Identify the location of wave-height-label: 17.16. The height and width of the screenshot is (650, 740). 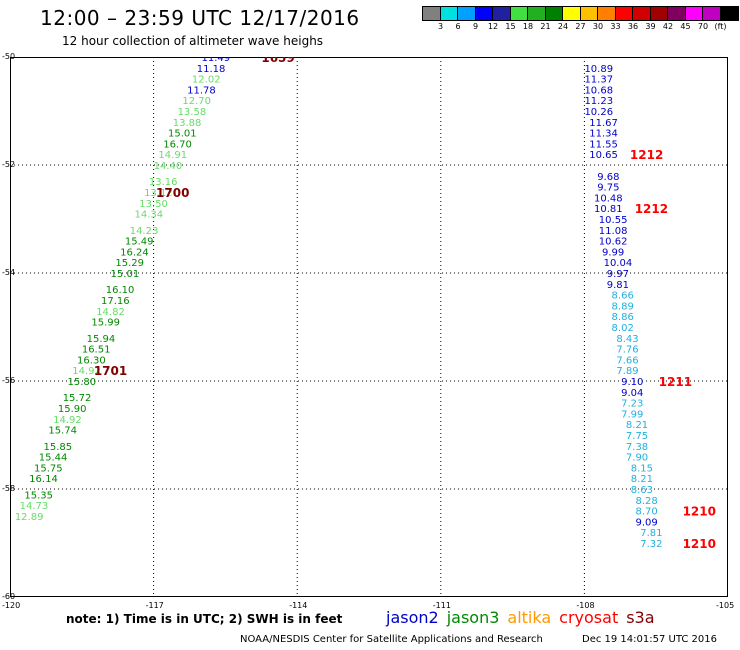
(115, 301).